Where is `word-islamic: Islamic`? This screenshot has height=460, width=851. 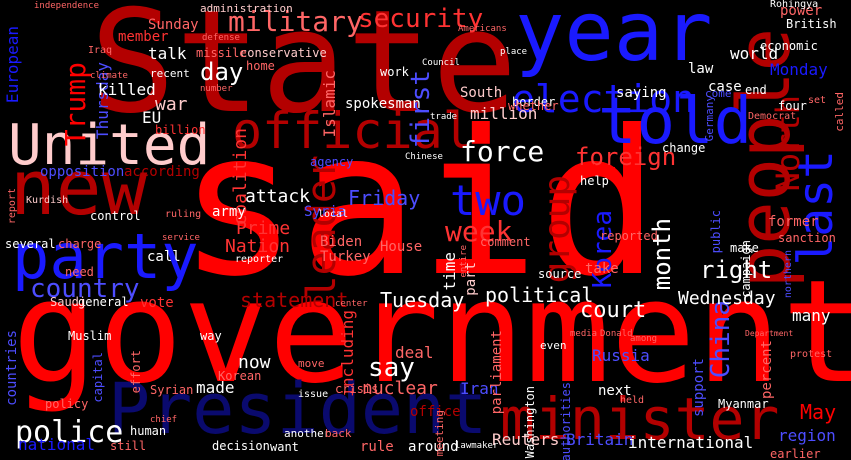
word-islamic: Islamic is located at coordinates (329, 104).